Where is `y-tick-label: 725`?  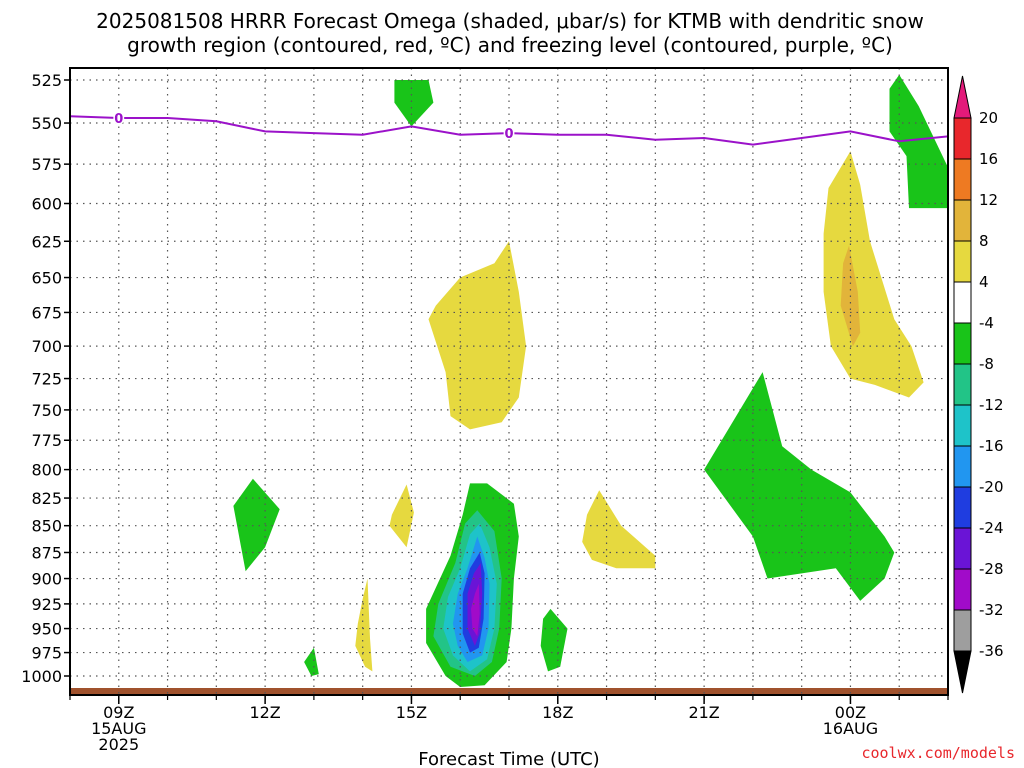 y-tick-label: 725 is located at coordinates (46, 379).